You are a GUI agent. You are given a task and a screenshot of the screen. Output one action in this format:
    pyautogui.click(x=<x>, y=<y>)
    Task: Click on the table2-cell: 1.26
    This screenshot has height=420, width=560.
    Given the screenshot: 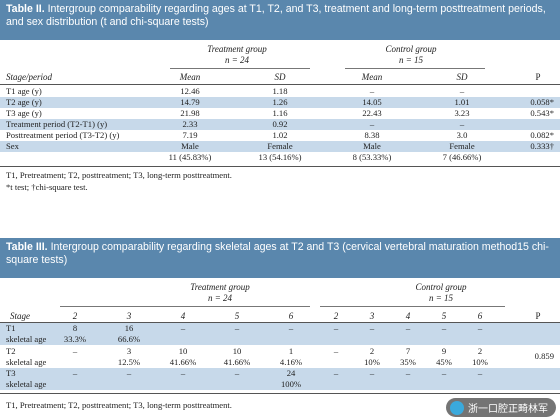 What is the action you would take?
    pyautogui.click(x=280, y=102)
    